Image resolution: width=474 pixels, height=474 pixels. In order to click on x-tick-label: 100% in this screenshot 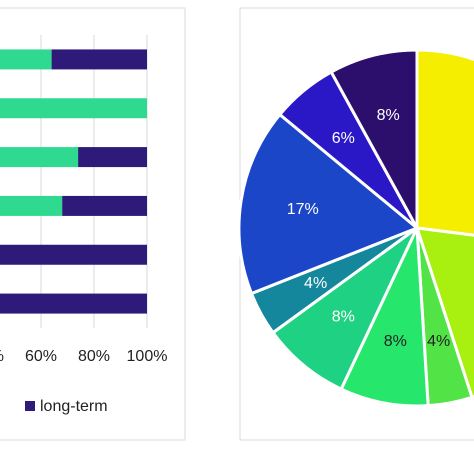, I will do `click(147, 356)`.